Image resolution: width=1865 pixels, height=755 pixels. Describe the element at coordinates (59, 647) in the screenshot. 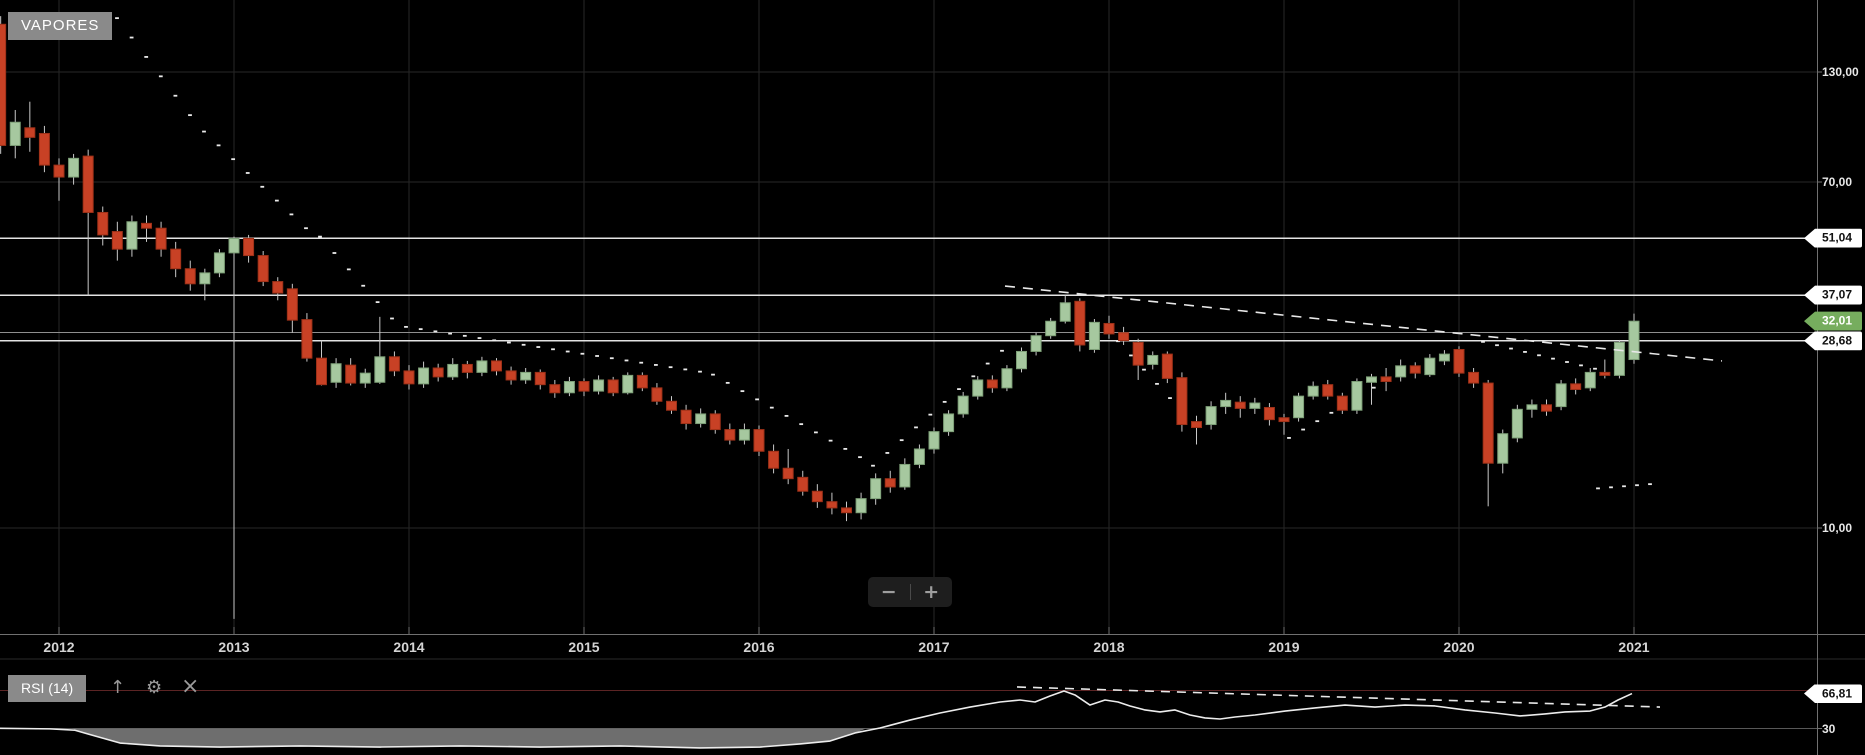

I see `year-label: 2012` at that location.